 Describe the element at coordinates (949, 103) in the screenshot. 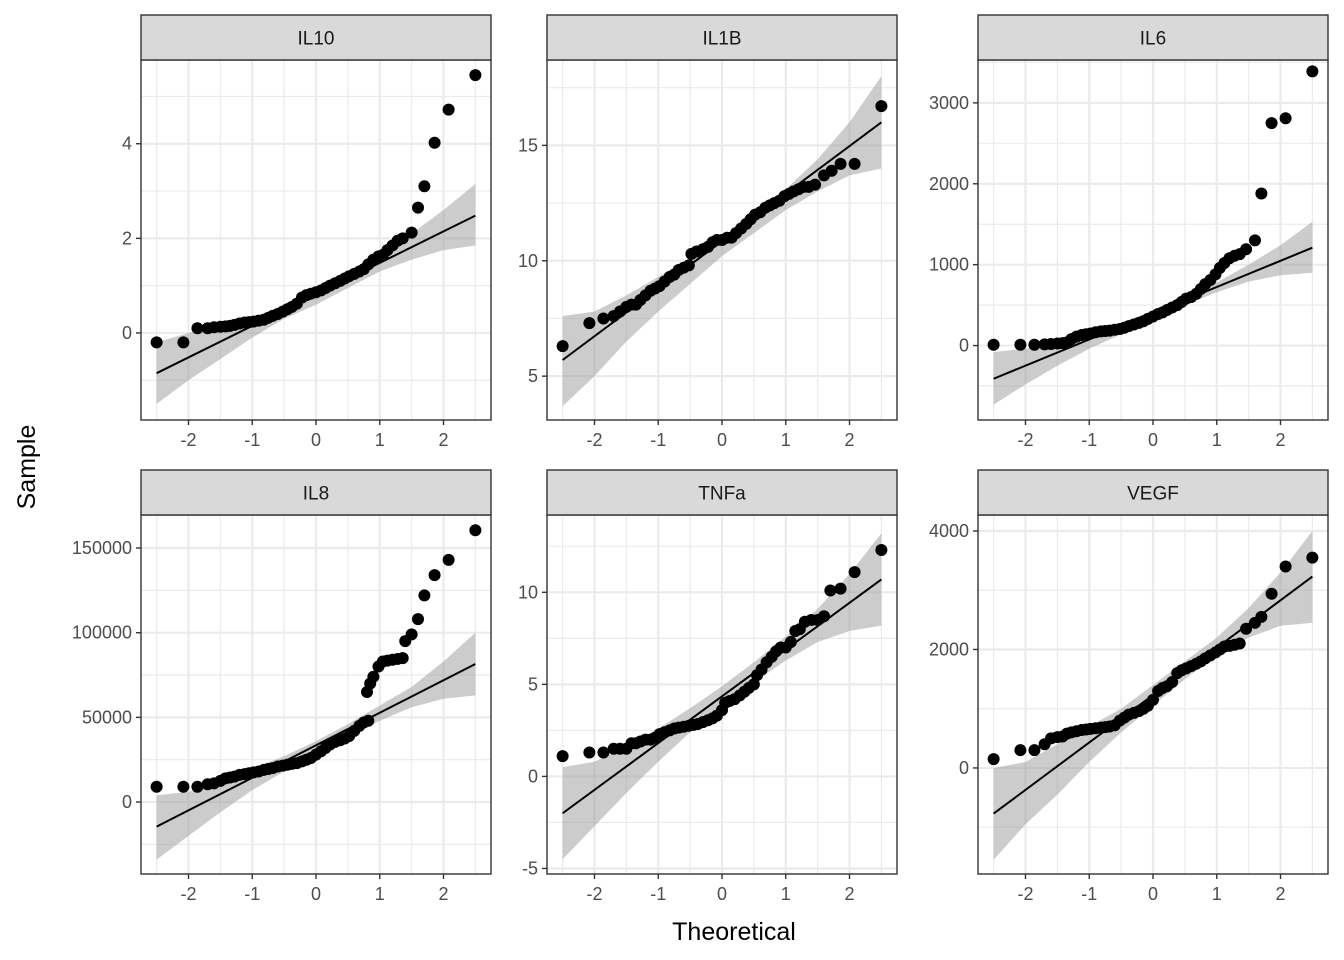

I see `y-tick-label: 3000` at that location.